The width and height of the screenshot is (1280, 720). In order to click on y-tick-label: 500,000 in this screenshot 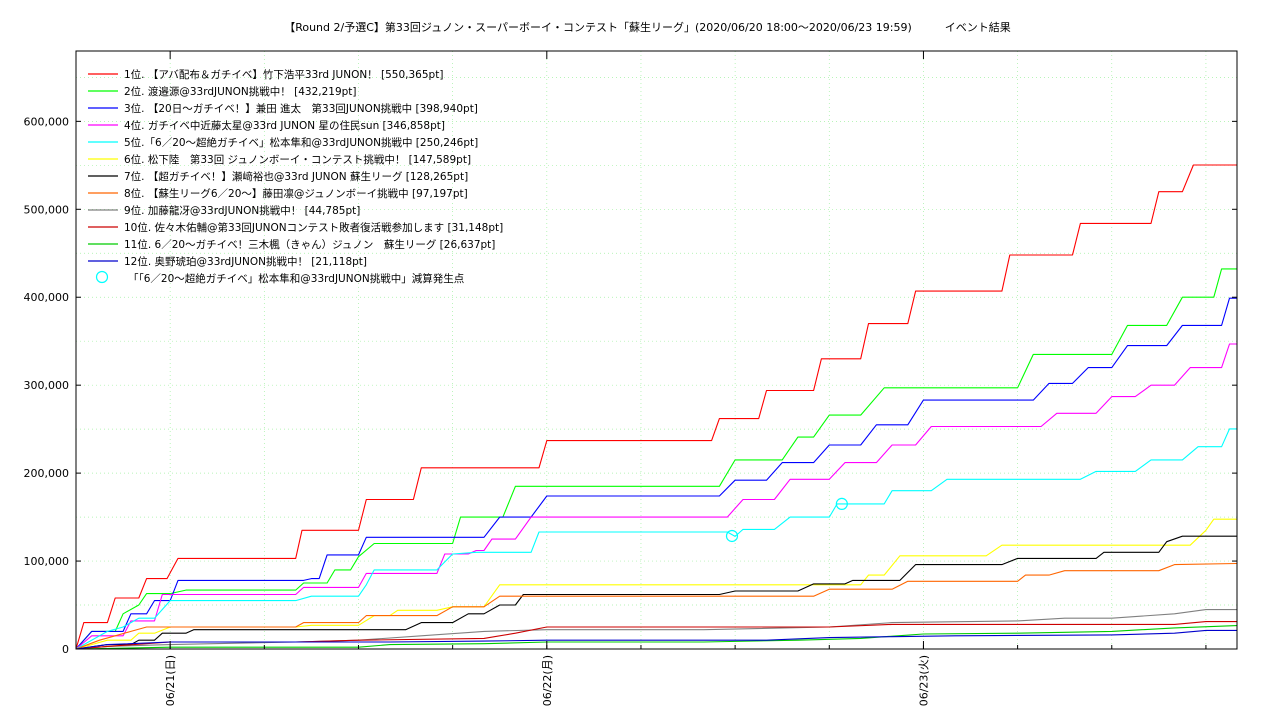, I will do `click(47, 209)`.